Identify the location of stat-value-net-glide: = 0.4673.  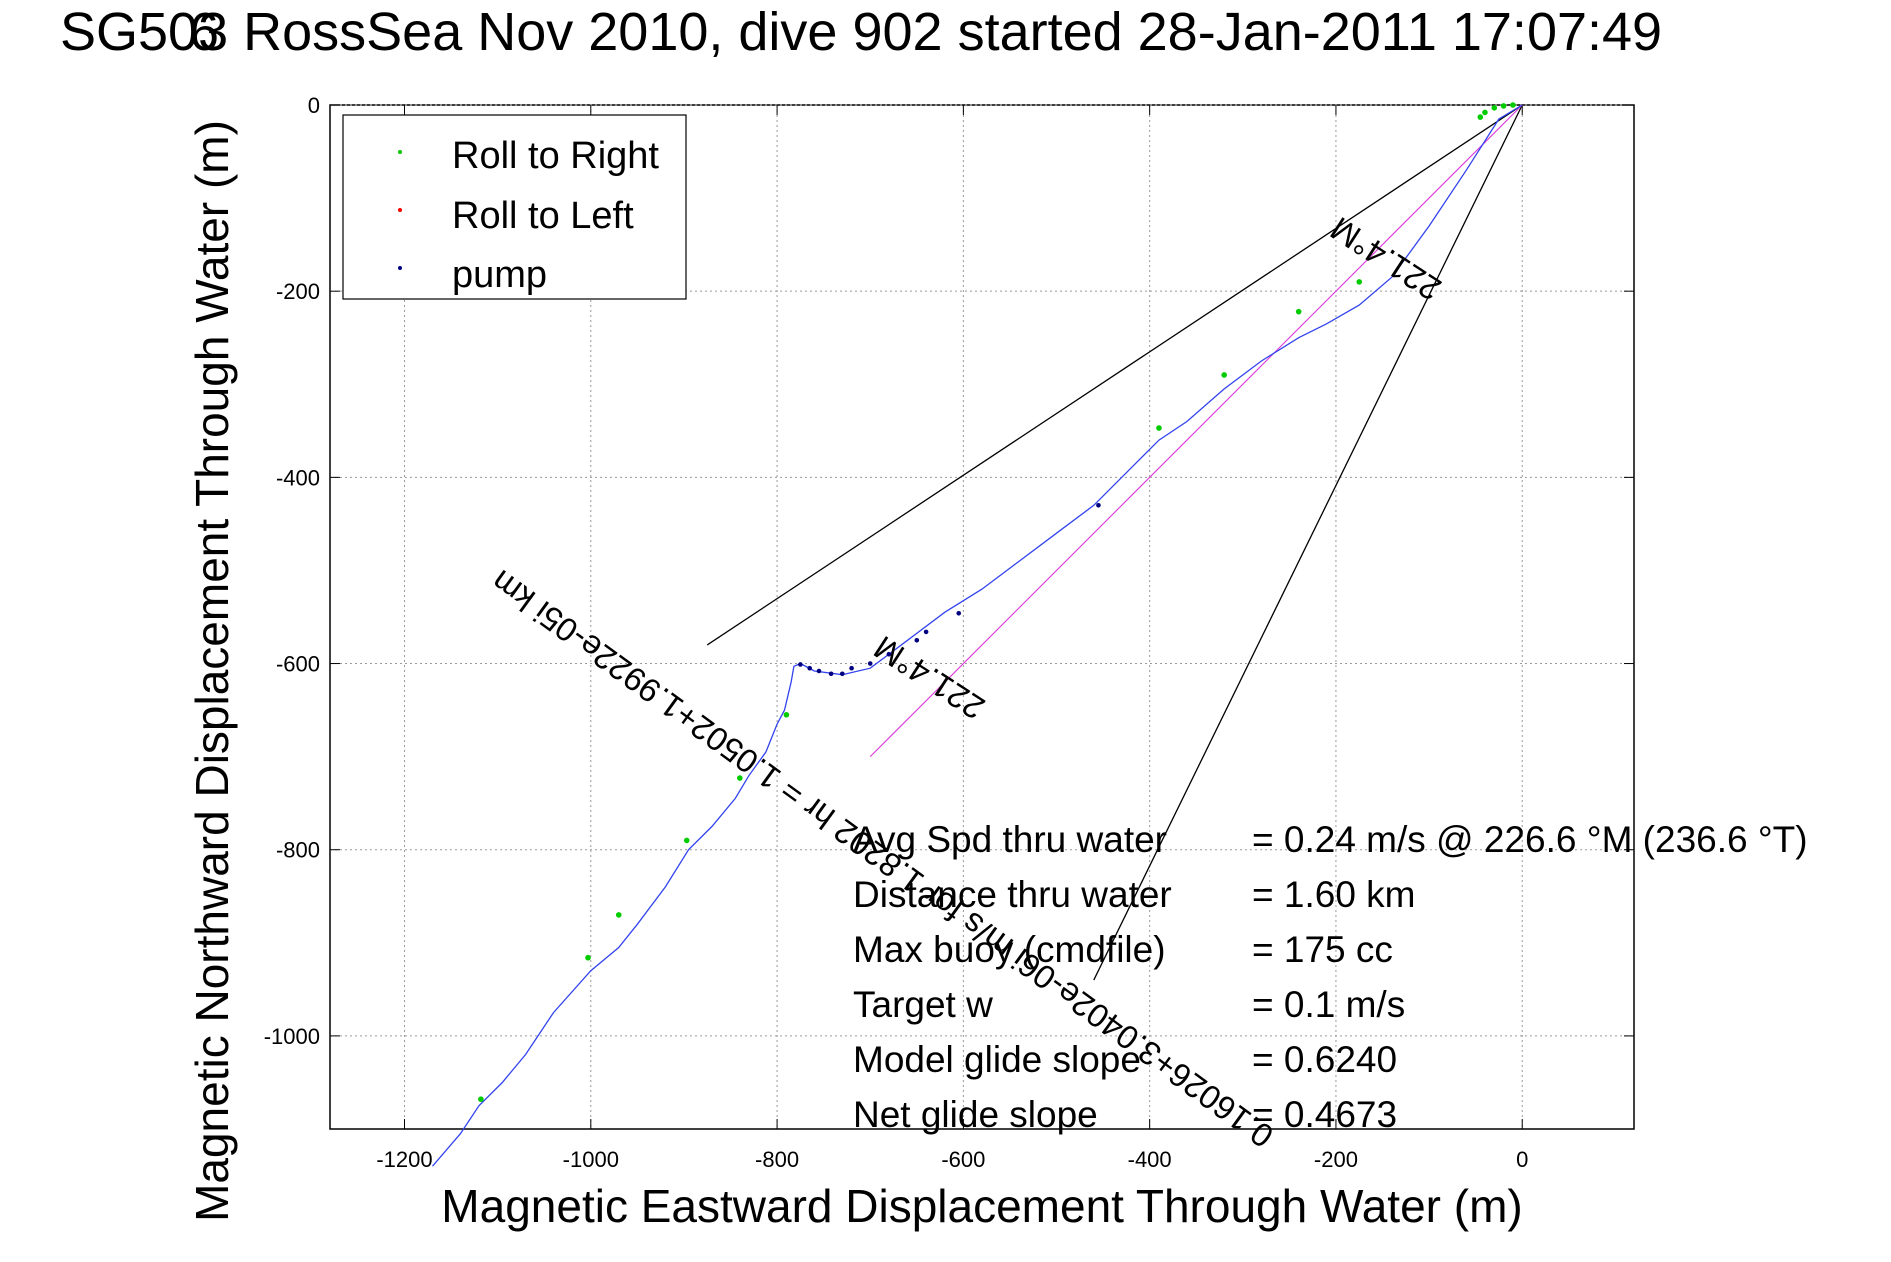
(1324, 1114).